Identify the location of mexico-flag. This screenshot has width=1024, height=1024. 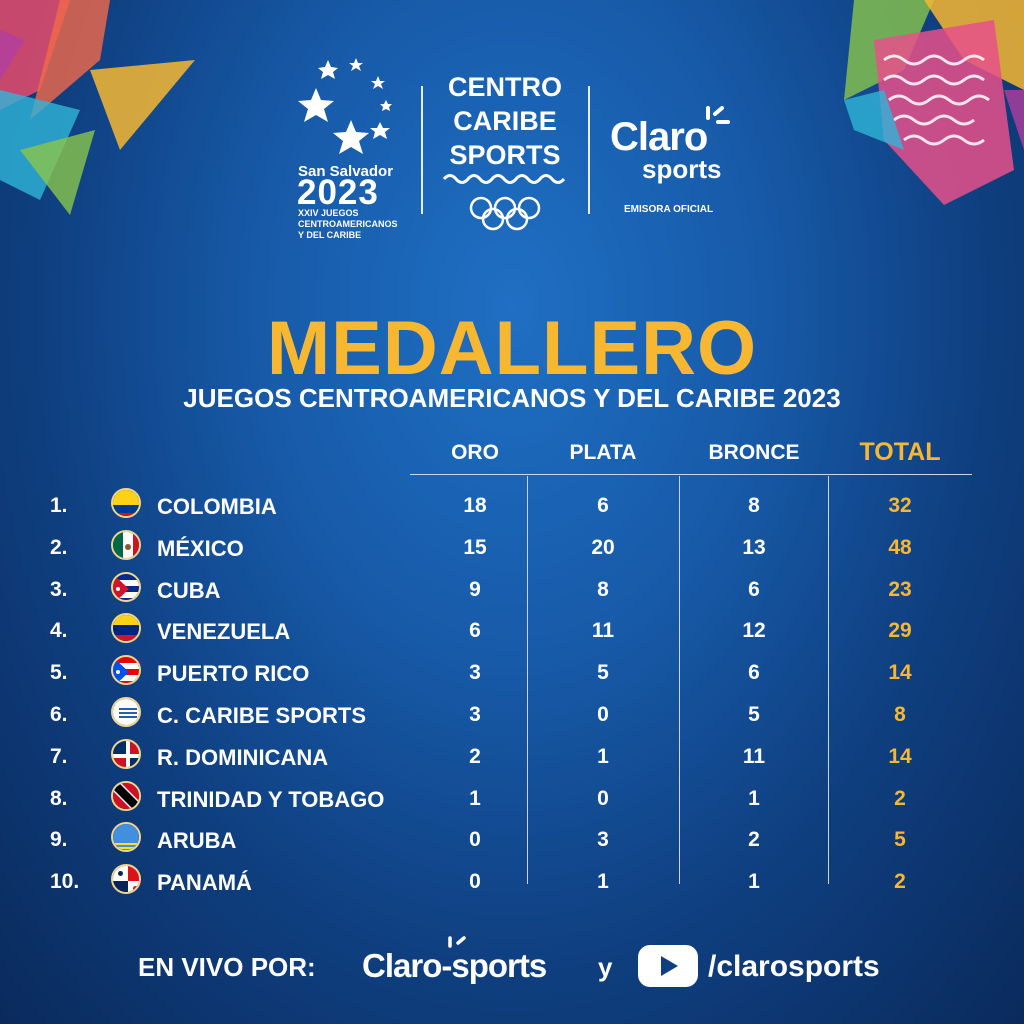
(126, 544).